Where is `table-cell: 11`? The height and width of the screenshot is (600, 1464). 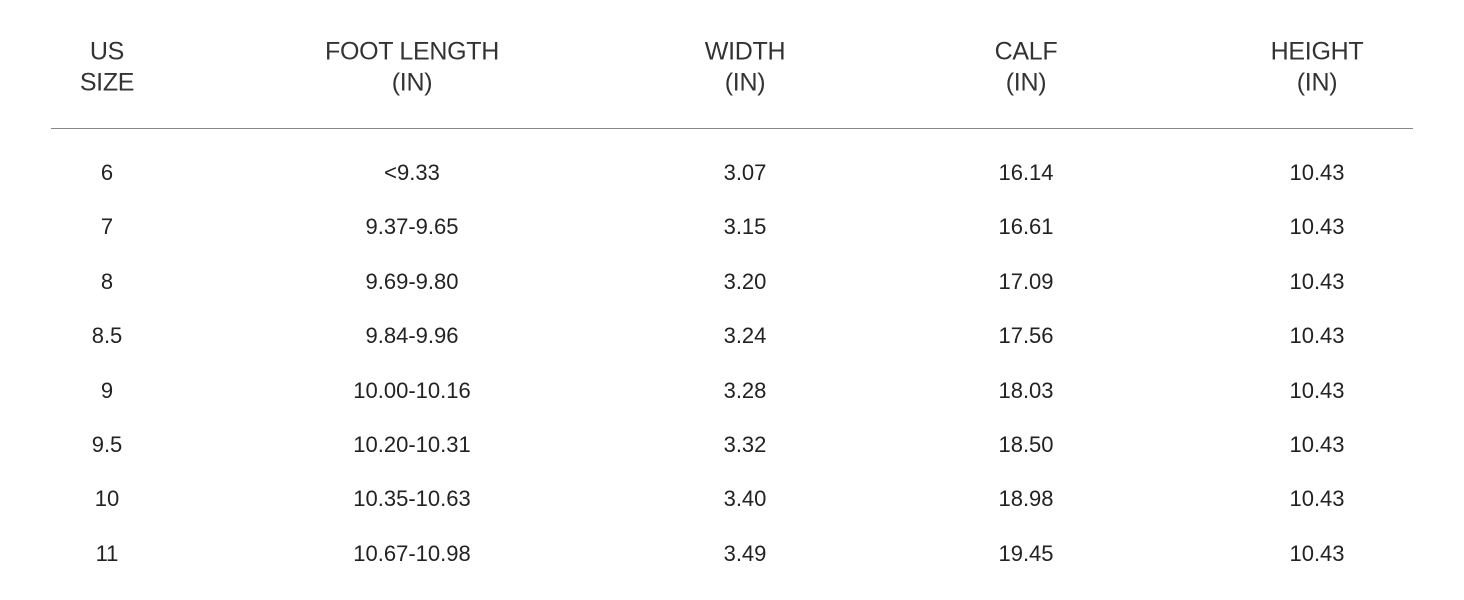 table-cell: 11 is located at coordinates (107, 553).